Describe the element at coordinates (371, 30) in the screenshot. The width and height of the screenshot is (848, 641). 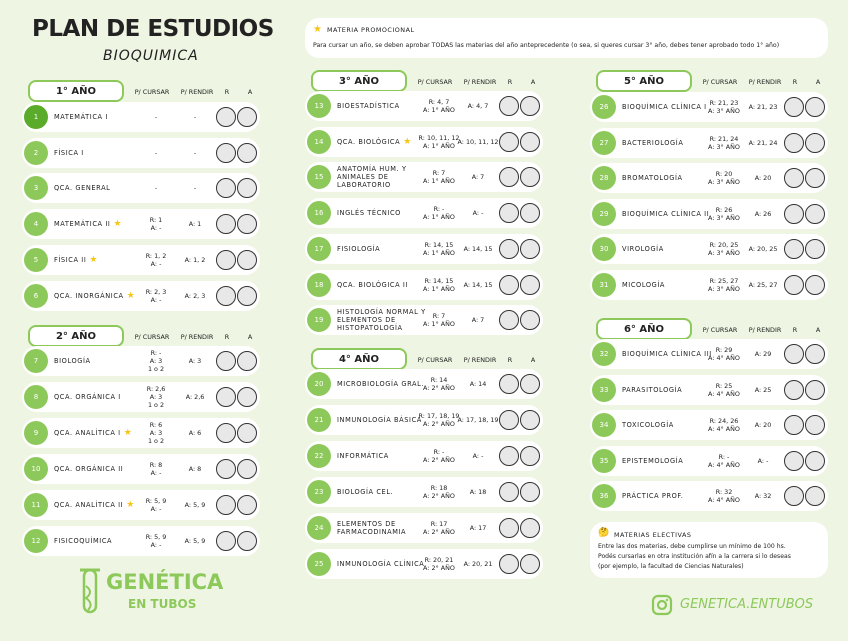
I see `legend-label: MATERIA PROMOCIONAL` at that location.